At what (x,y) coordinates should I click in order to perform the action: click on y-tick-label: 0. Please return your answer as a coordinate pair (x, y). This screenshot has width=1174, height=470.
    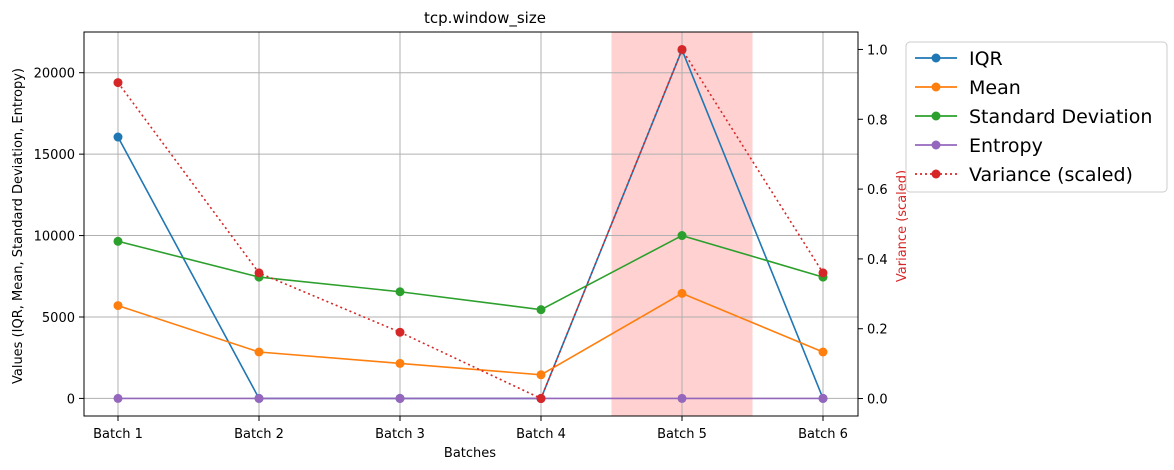
    Looking at the image, I should click on (71, 399).